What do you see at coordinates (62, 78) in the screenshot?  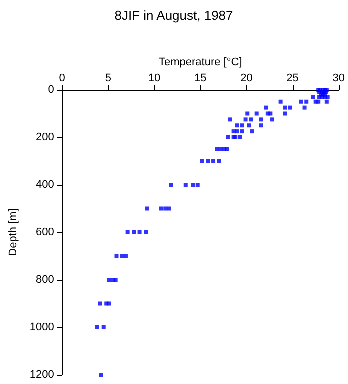 I see `x-tick-label: 0` at bounding box center [62, 78].